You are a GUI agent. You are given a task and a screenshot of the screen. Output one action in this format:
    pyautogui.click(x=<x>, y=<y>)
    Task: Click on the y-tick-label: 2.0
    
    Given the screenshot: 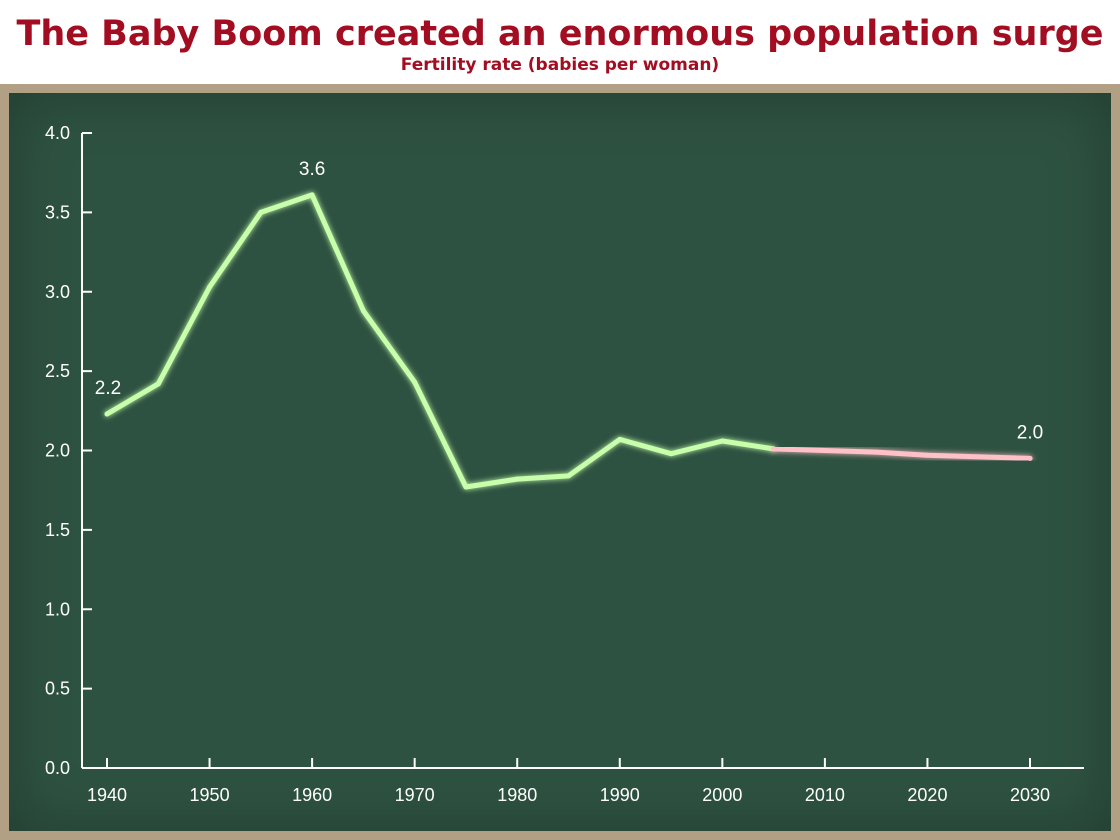 What is the action you would take?
    pyautogui.click(x=57, y=451)
    